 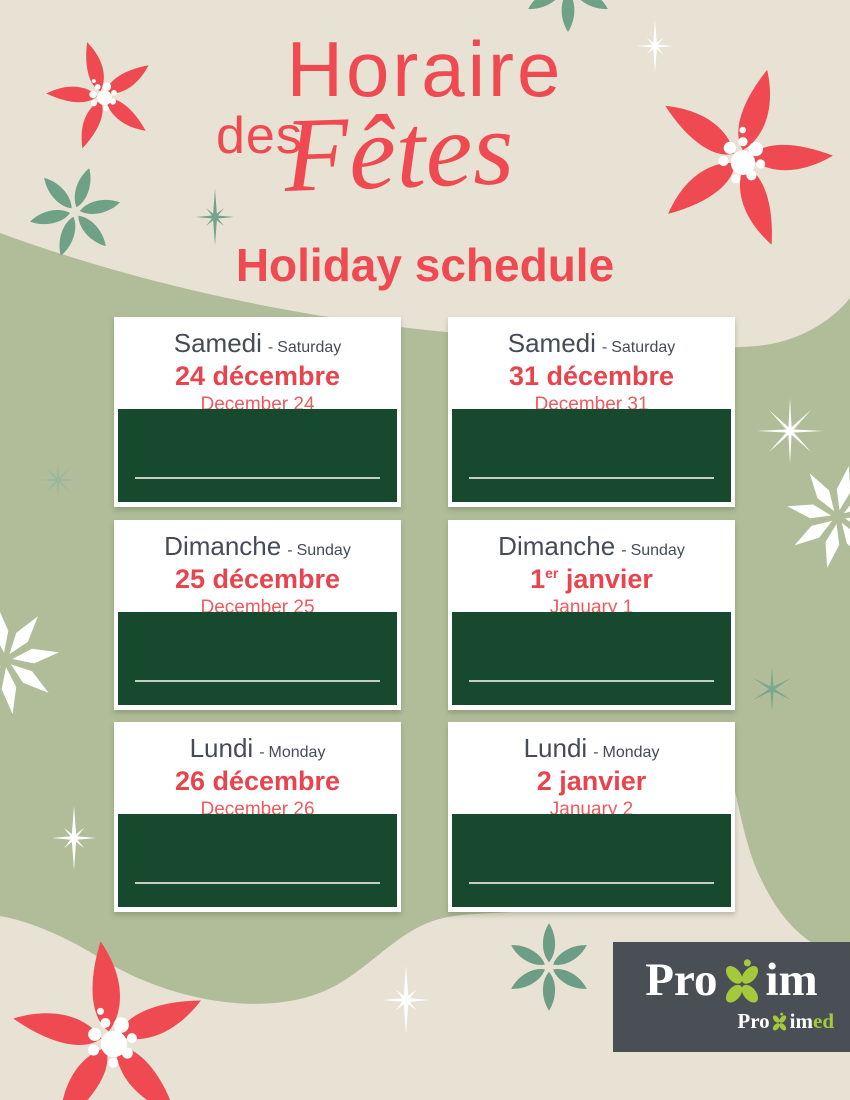 I want to click on schedule-card-dec24: Samedi - Saturday 24 décembre December 24, so click(x=257, y=412).